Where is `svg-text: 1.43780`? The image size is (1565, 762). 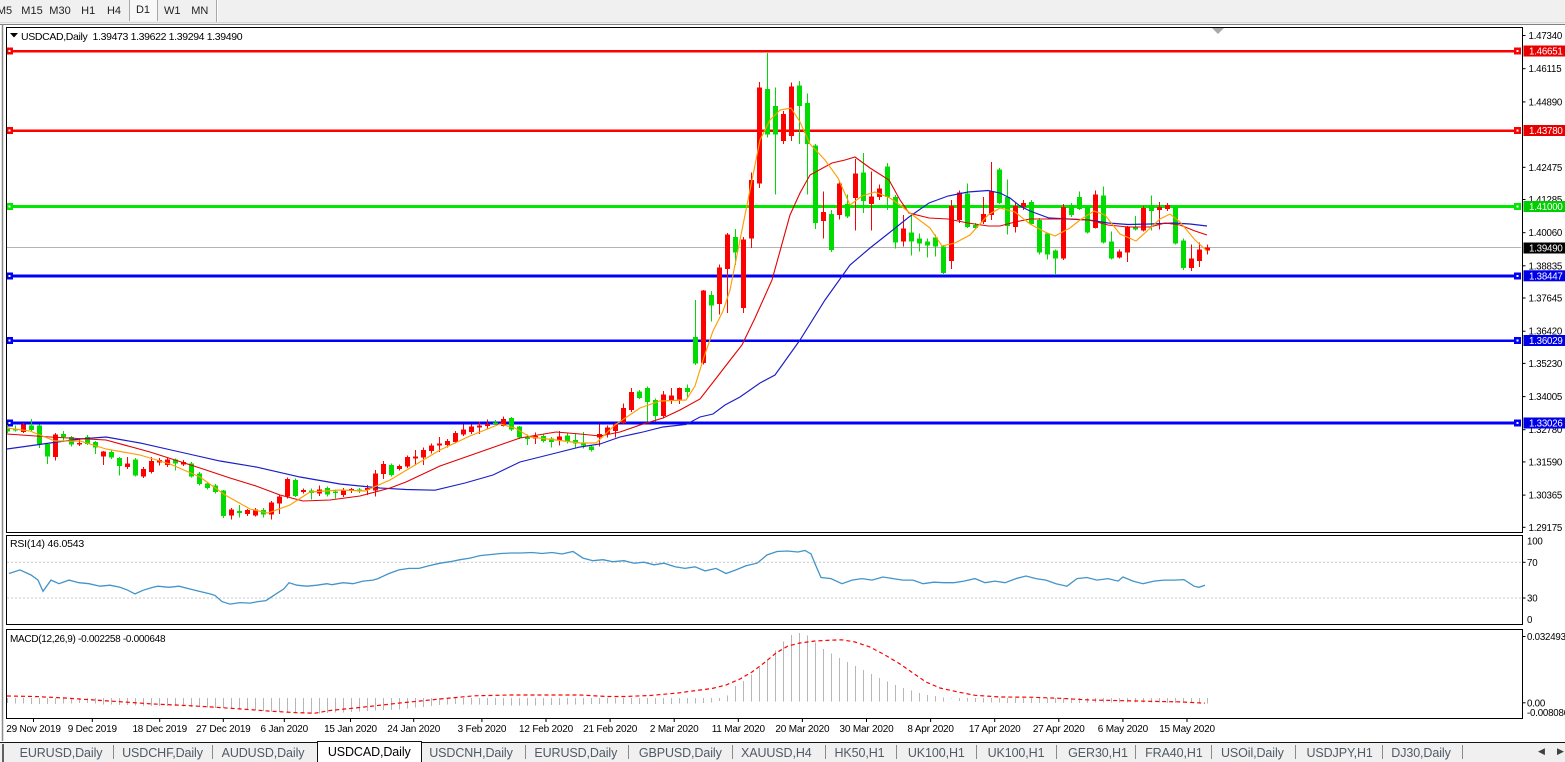
svg-text: 1.43780 is located at coordinates (1546, 131).